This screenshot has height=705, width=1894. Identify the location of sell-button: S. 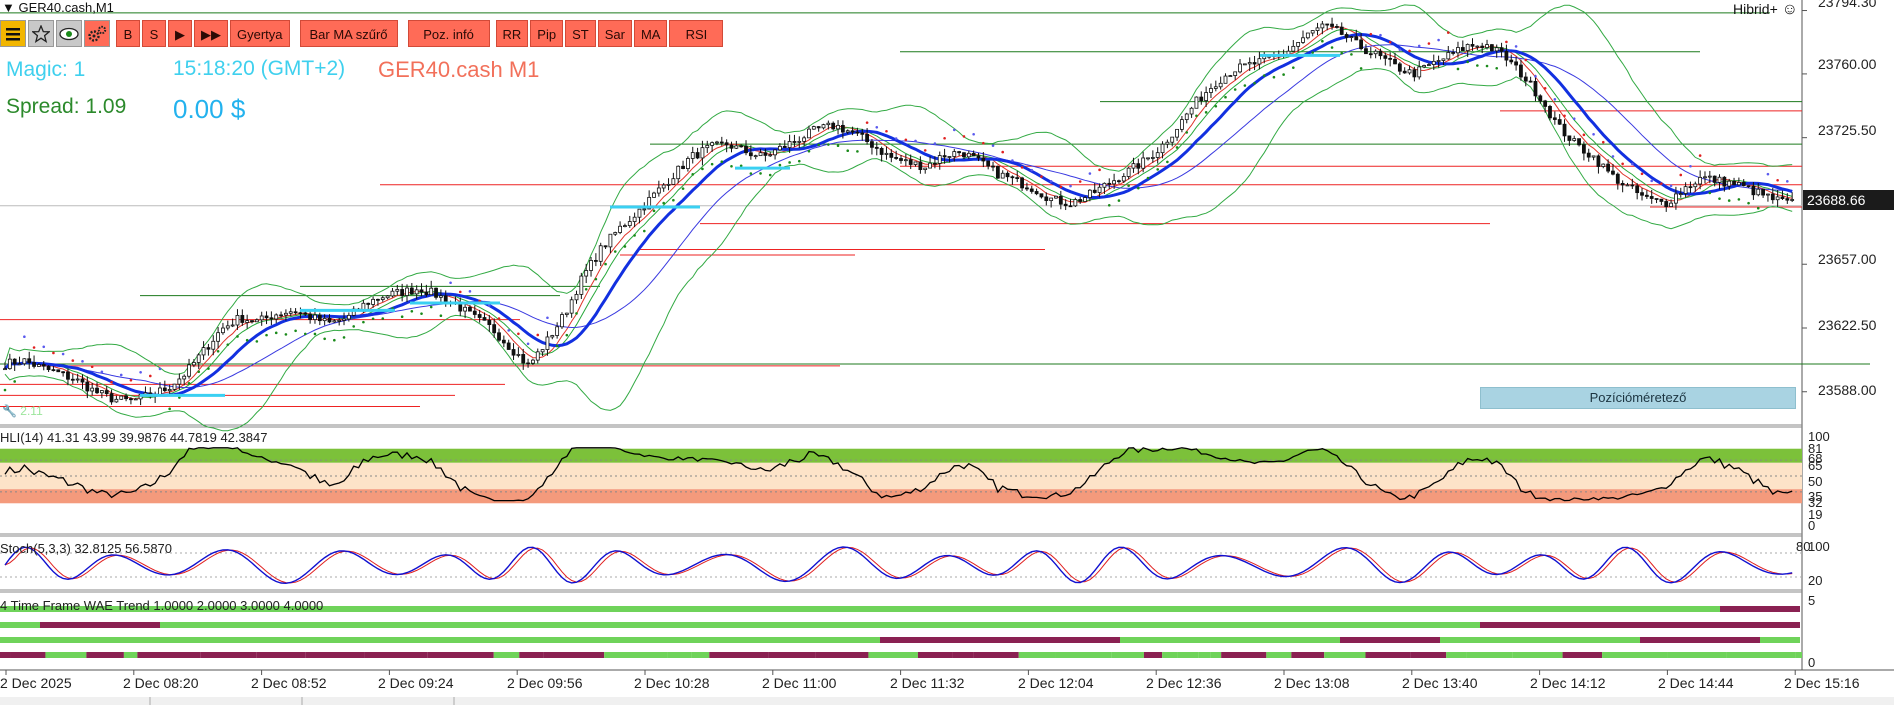
(154, 33).